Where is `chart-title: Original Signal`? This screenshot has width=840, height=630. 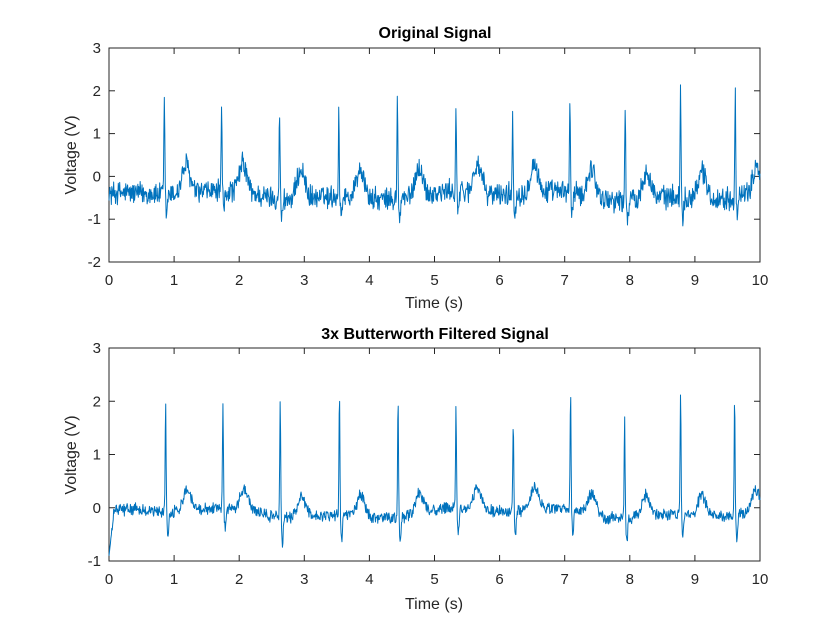
chart-title: Original Signal is located at coordinates (435, 33).